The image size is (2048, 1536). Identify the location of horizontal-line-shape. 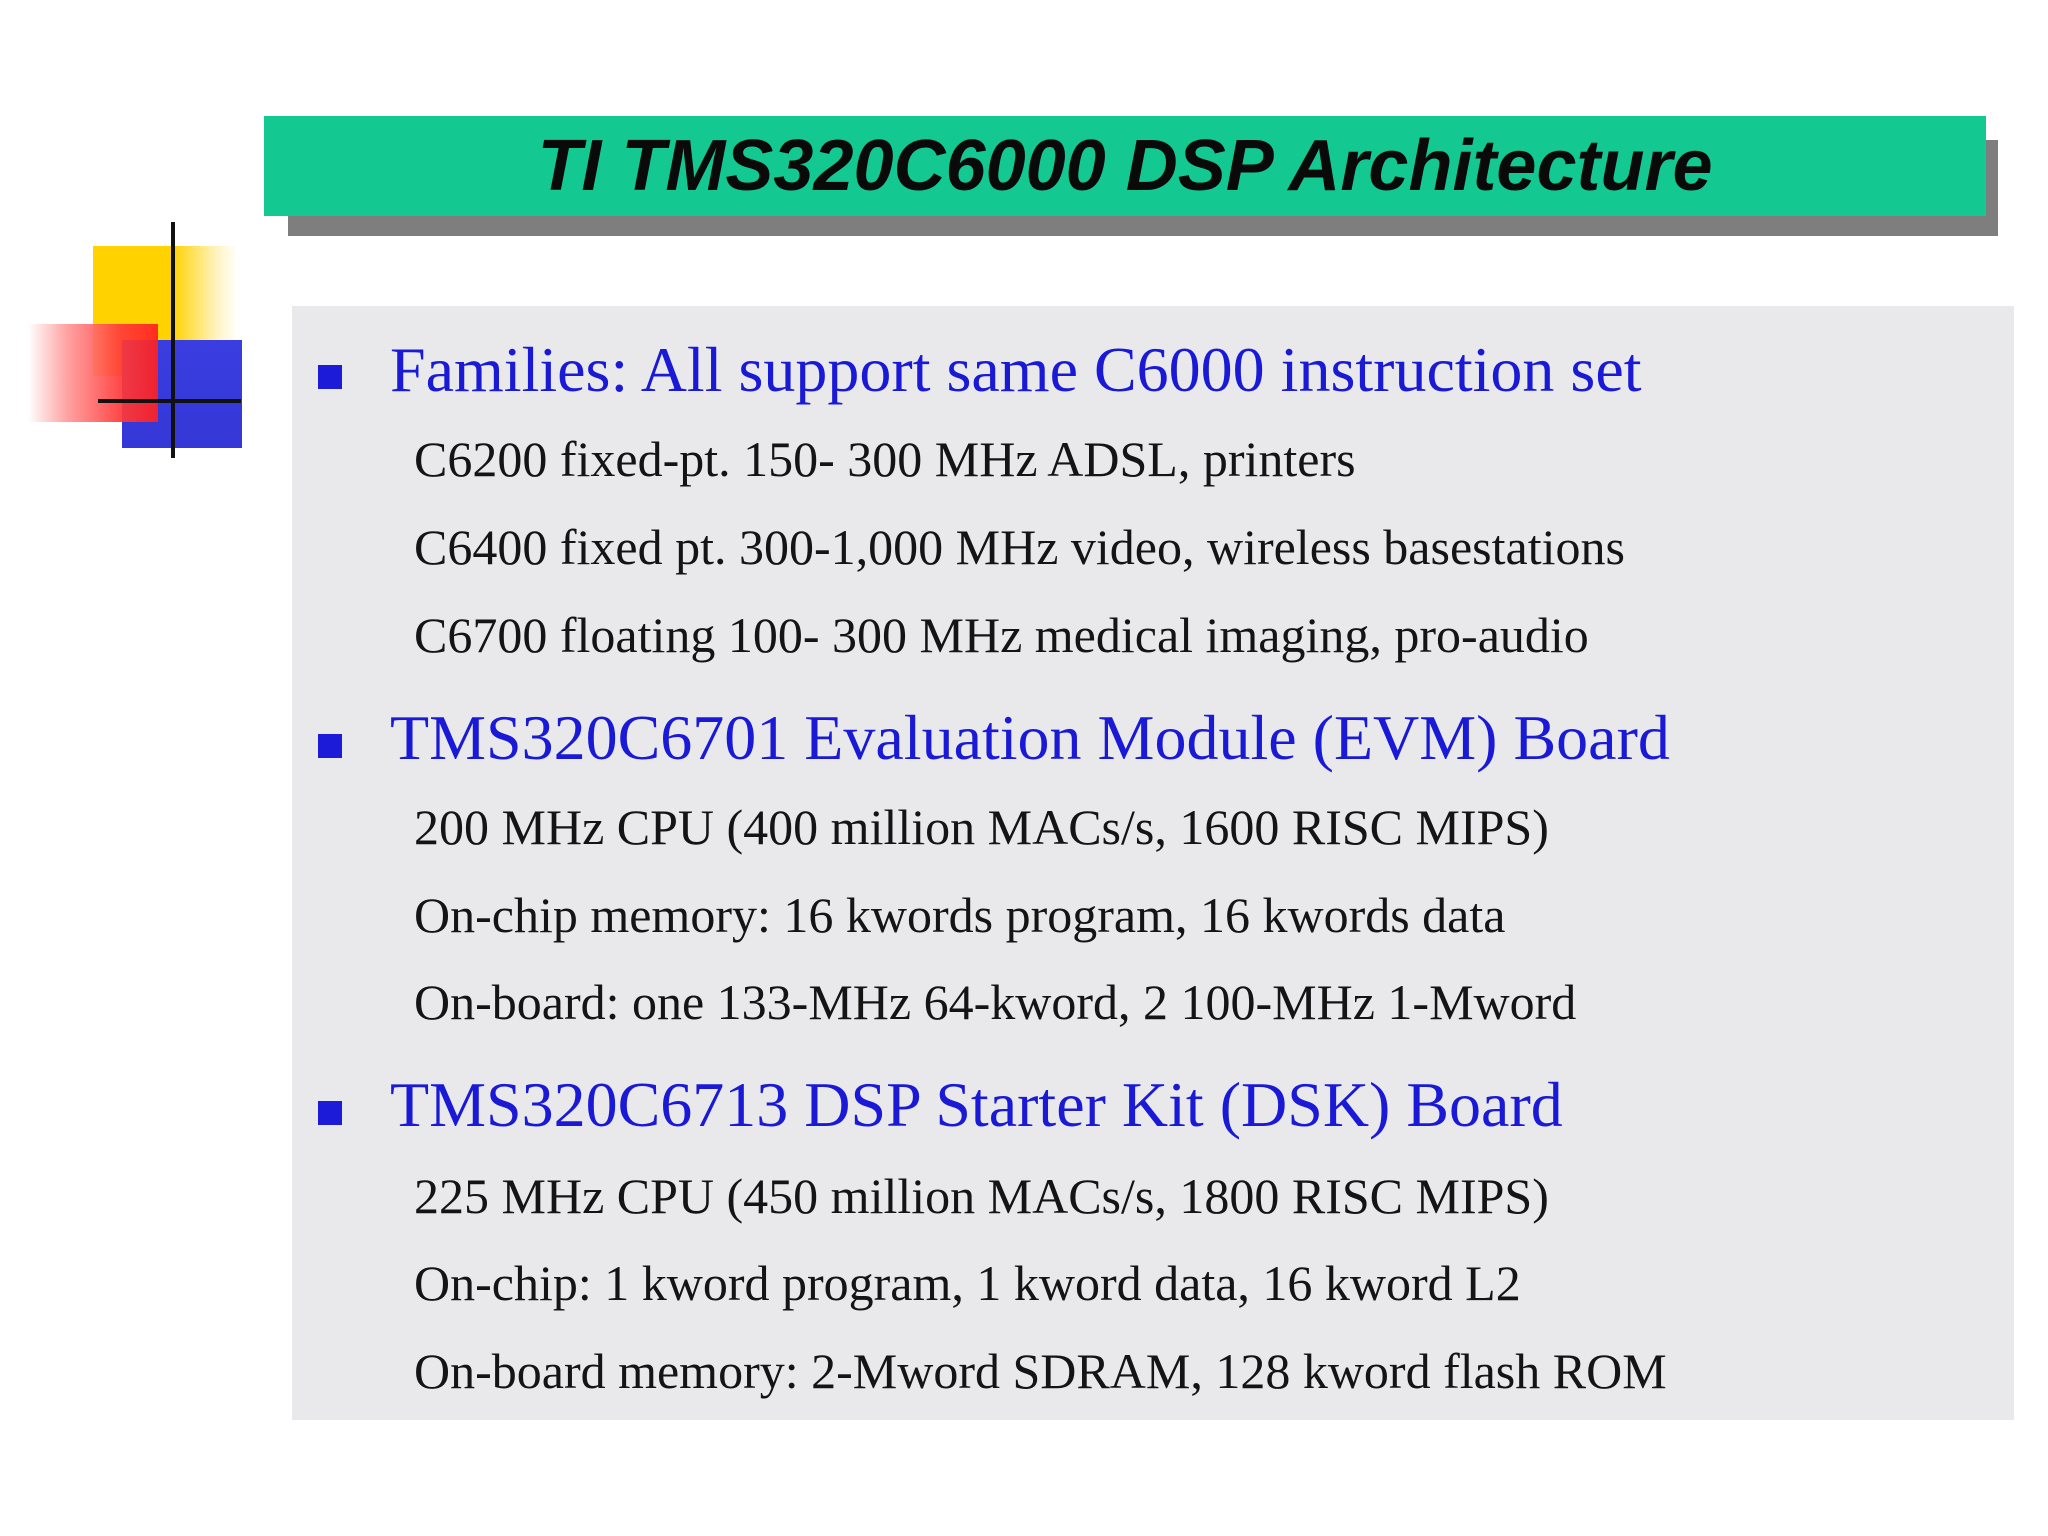
(169, 401).